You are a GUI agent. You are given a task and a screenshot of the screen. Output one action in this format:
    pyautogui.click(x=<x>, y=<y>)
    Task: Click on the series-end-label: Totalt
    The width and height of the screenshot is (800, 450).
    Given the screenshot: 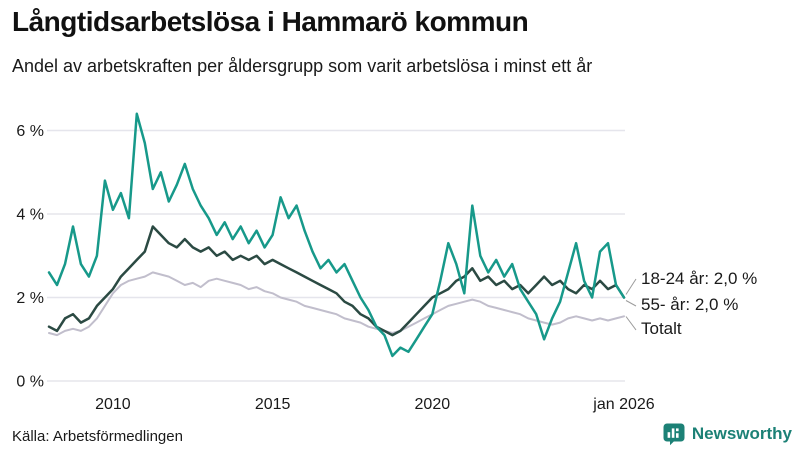 What is the action you would take?
    pyautogui.click(x=661, y=328)
    